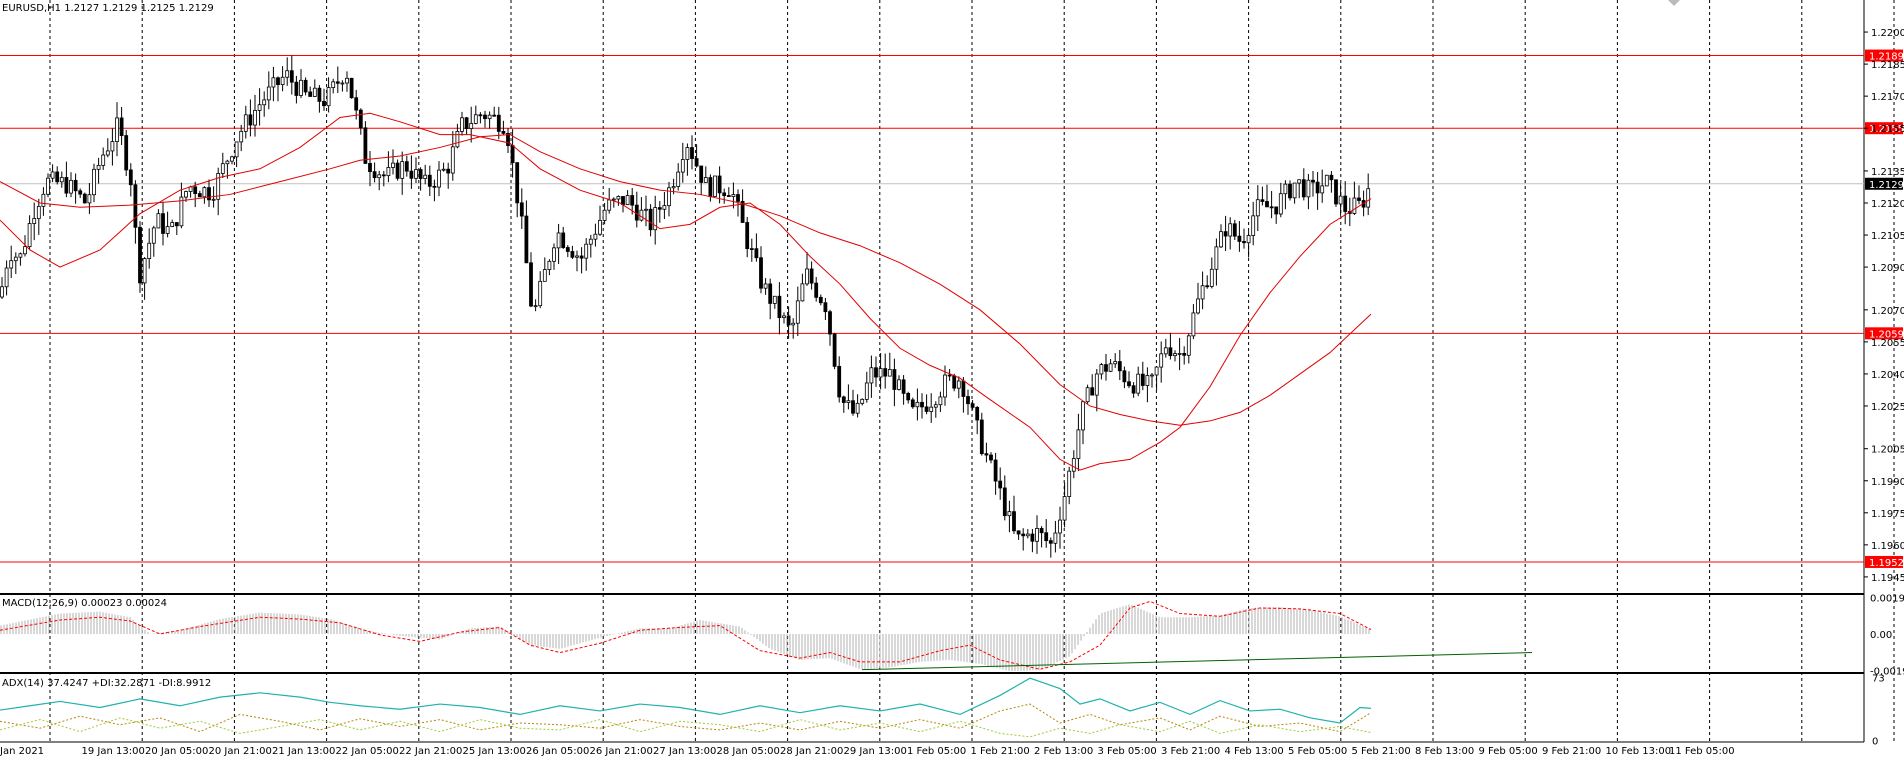  Describe the element at coordinates (1887, 514) in the screenshot. I see `price-tick-label: 1.1975` at that location.